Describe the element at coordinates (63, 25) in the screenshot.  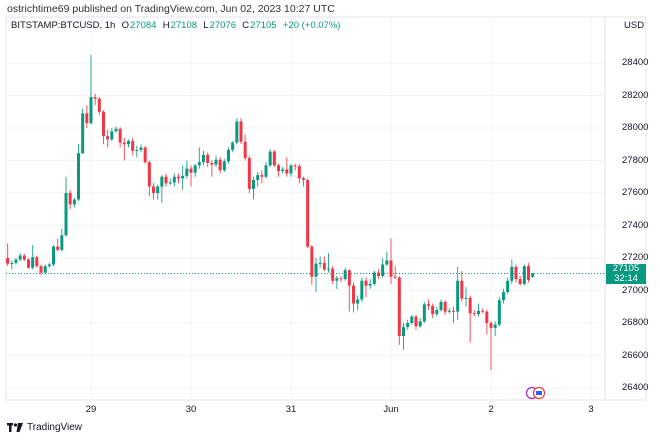
I see `symbol-name: BITSTAMP:BTCUSD, 1h` at that location.